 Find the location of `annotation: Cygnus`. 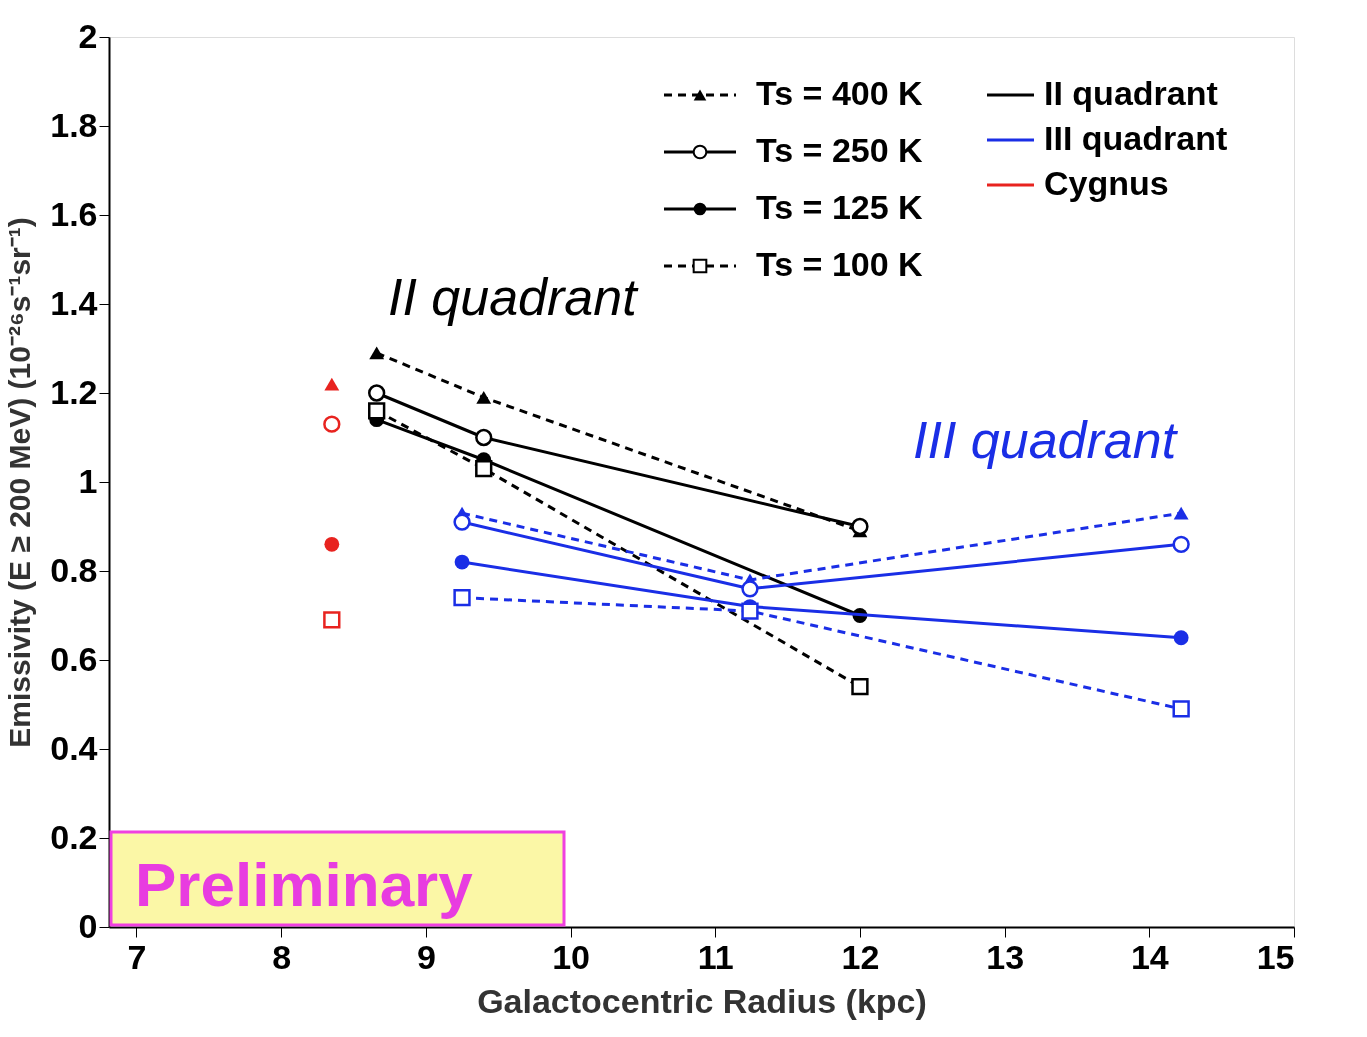

annotation: Cygnus is located at coordinates (1106, 183).